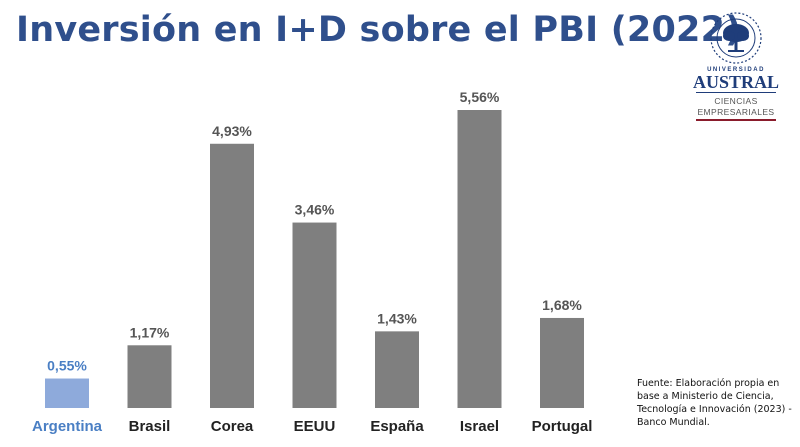 The image size is (800, 447). I want to click on bar-israel, so click(479, 259).